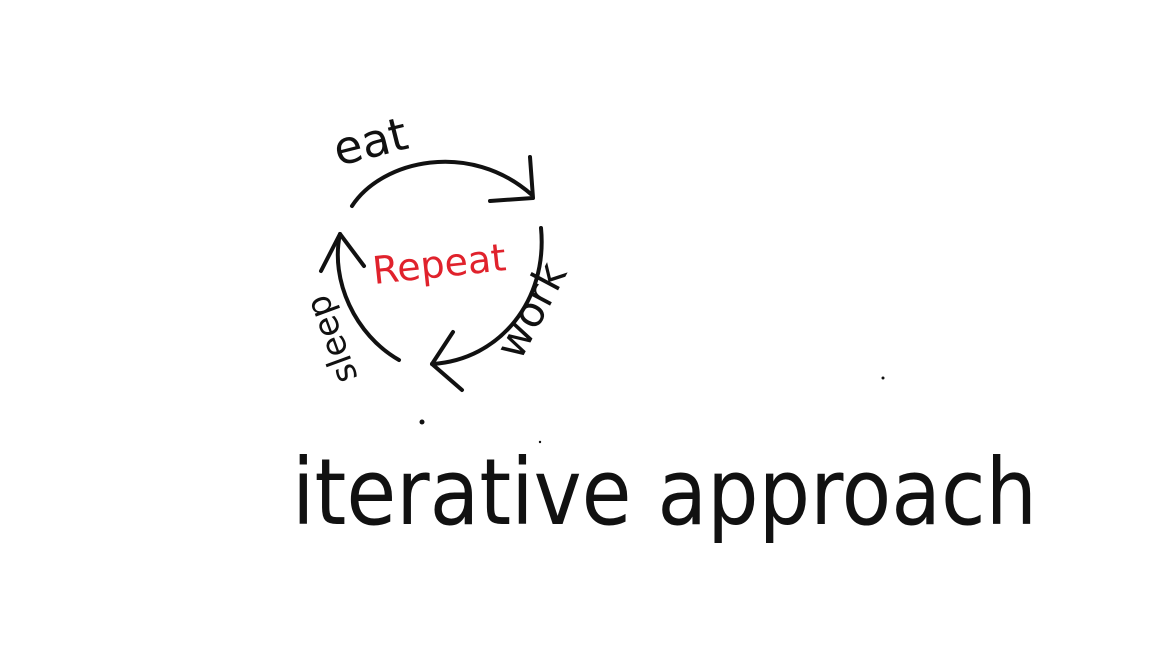 The image size is (1152, 648). Describe the element at coordinates (883, 378) in the screenshot. I see `stray-dot-right` at that location.